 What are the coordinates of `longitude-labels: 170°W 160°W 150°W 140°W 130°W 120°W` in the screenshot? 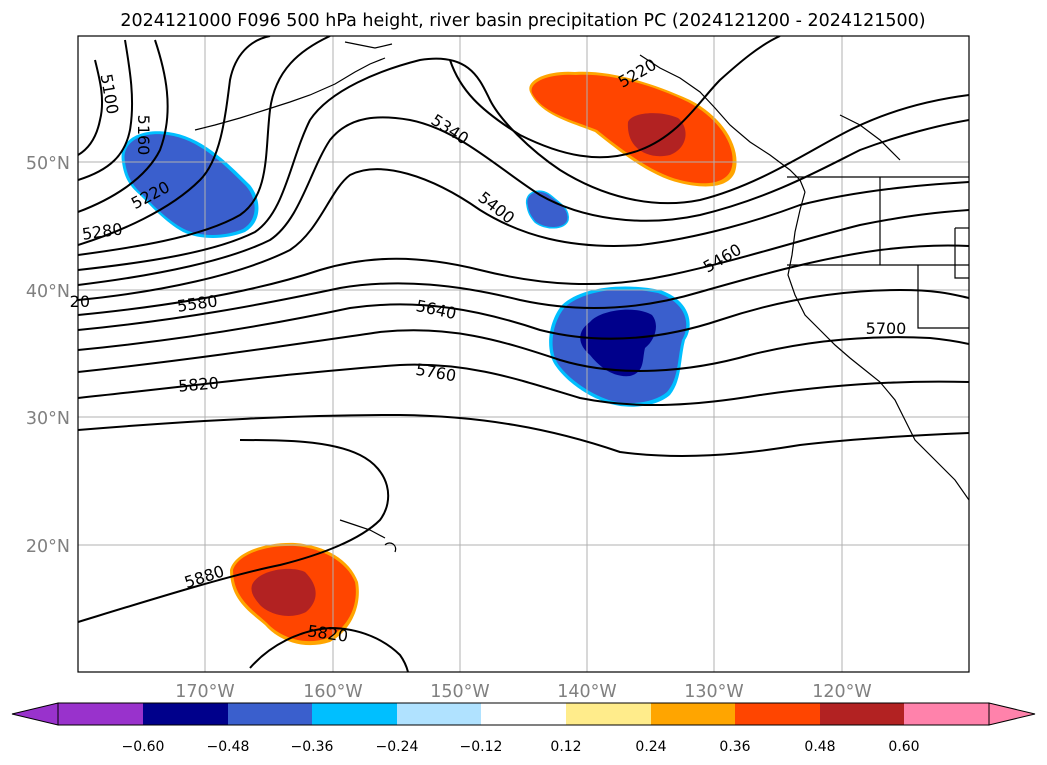 It's located at (523, 692).